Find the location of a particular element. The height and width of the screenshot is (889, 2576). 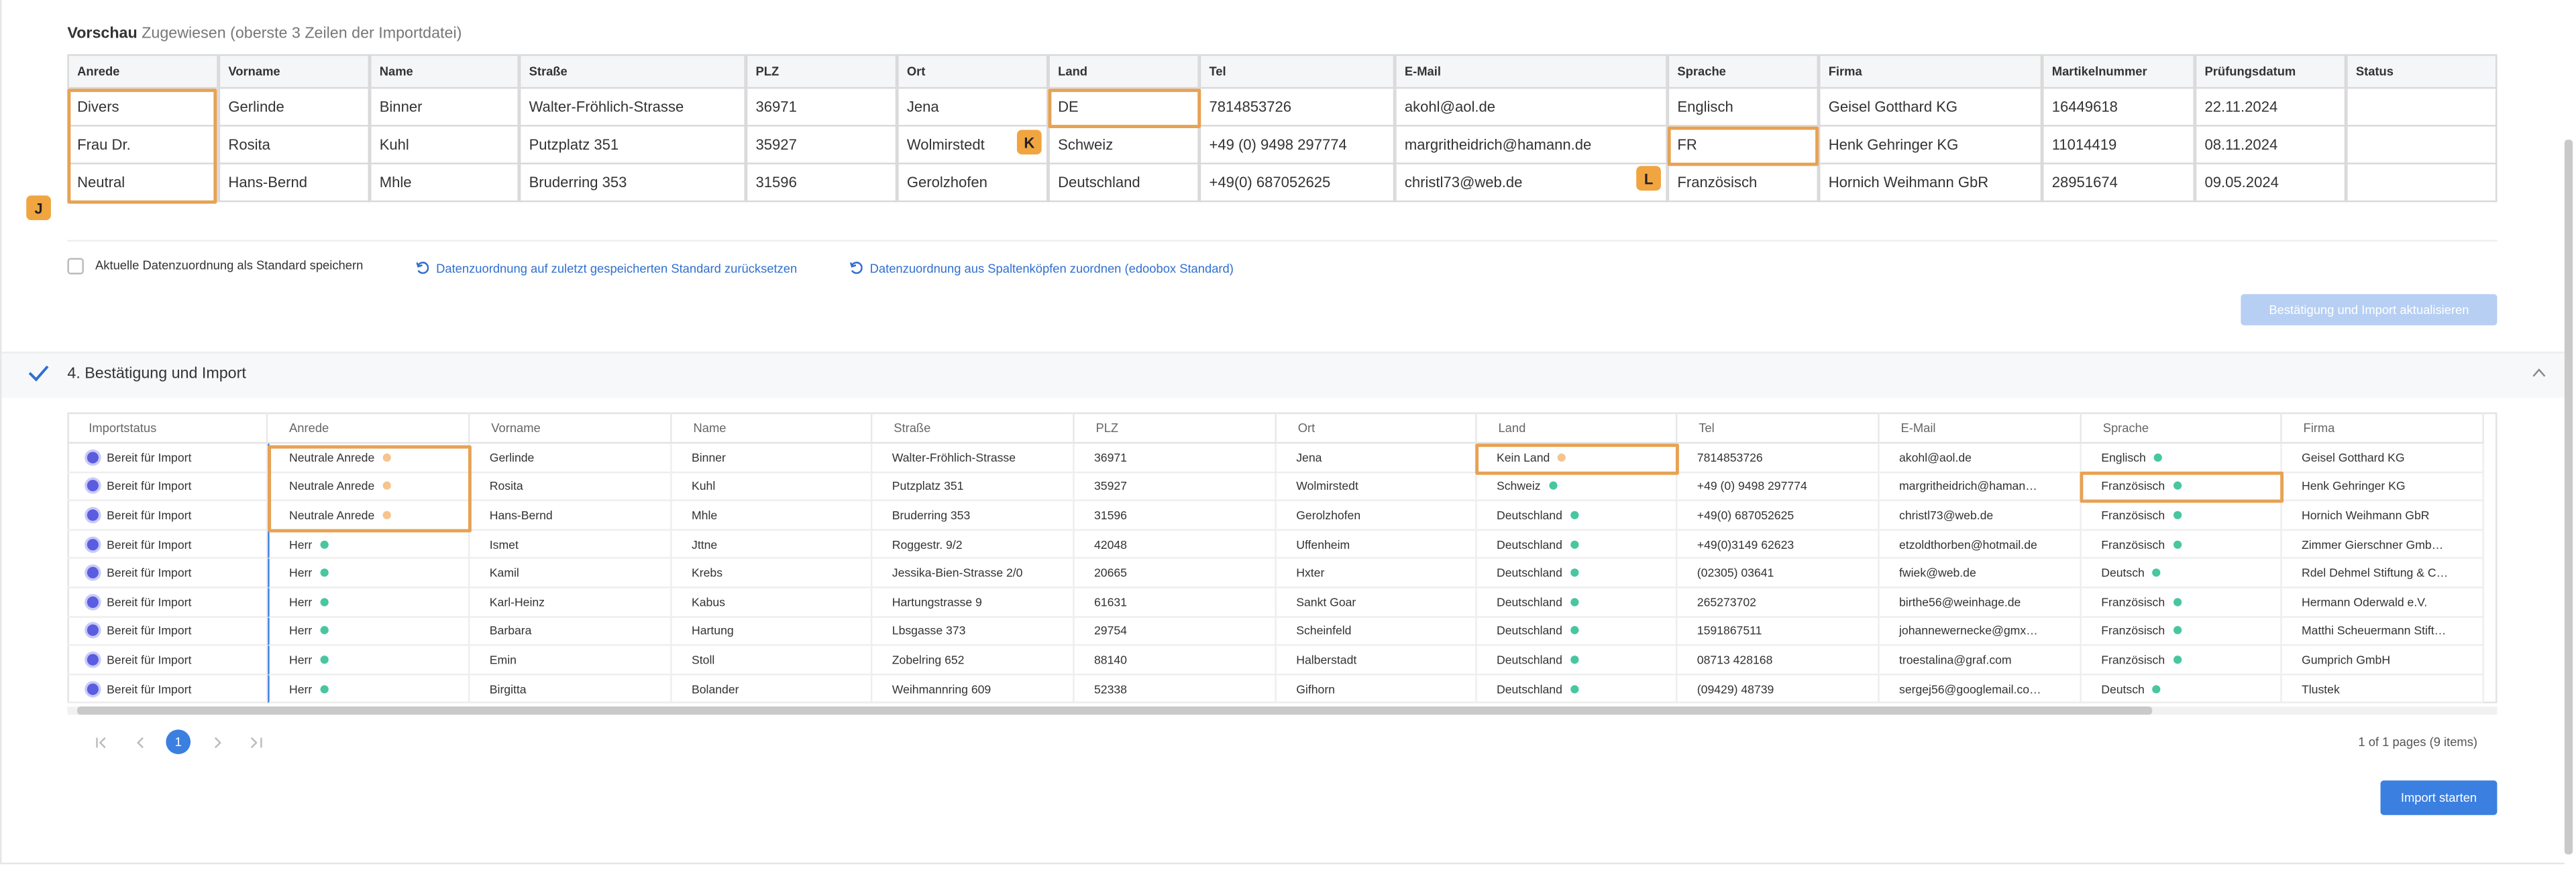

cell-text: Putzplatz 351 is located at coordinates (928, 486).